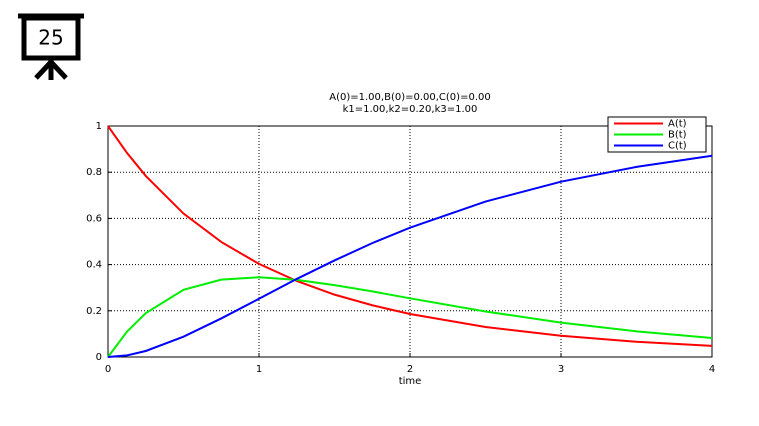  Describe the element at coordinates (94, 265) in the screenshot. I see `y-tick-label: 0.4` at that location.